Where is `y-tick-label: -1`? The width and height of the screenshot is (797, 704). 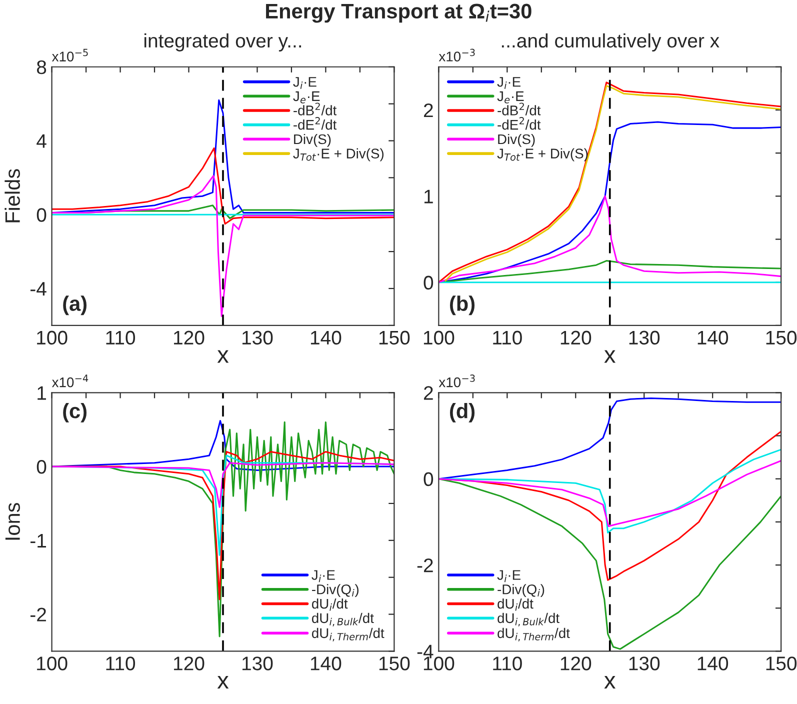 y-tick-label: -1 is located at coordinates (38, 541).